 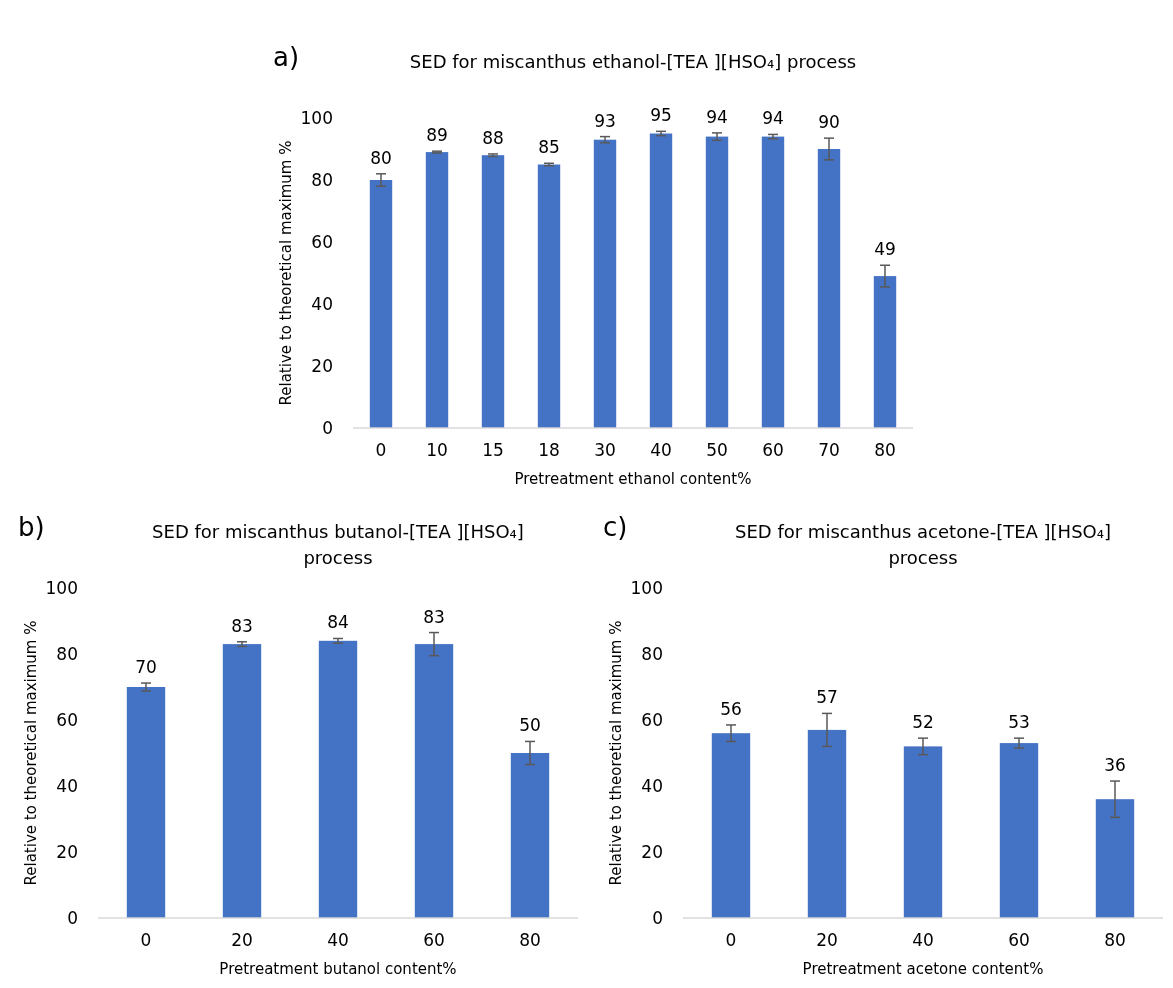 I want to click on data-label: 80, so click(x=381, y=157).